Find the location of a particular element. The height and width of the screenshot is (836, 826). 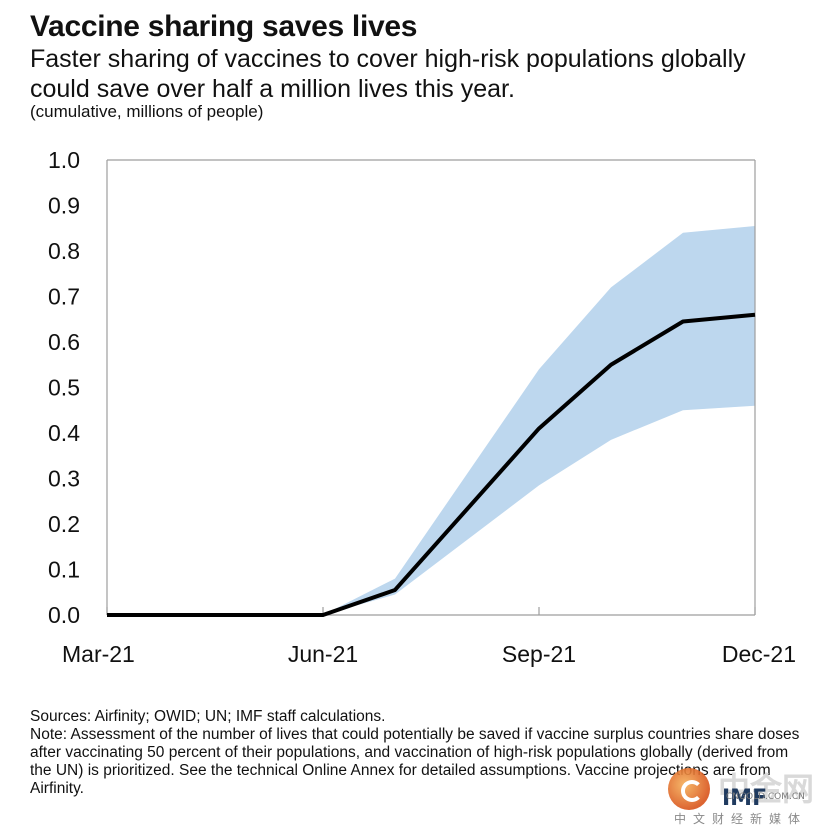

y-tick-label: 0.9 is located at coordinates (64, 206).